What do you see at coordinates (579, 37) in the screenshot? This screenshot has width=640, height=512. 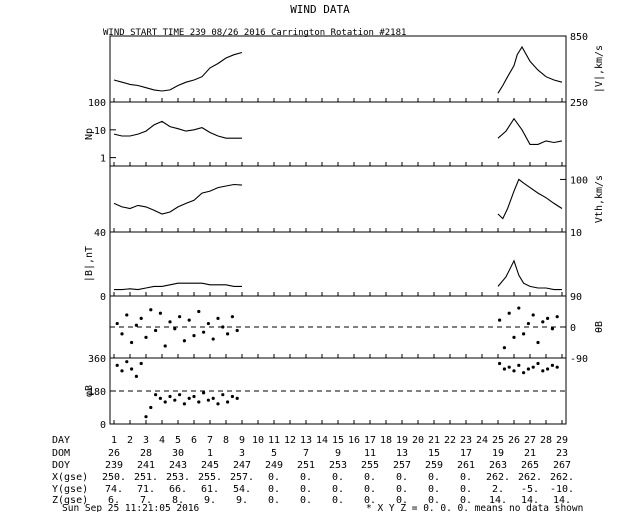 I see `y-tick-label: 850` at bounding box center [579, 37].